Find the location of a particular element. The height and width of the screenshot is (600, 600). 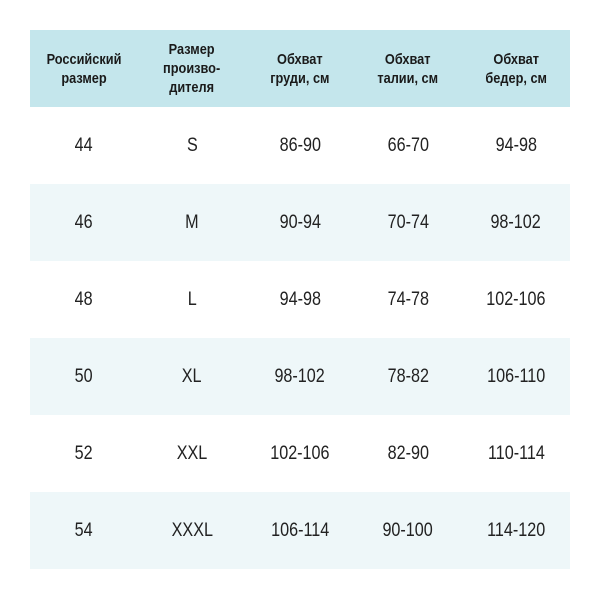

header-label: Российский размер is located at coordinates (84, 68).